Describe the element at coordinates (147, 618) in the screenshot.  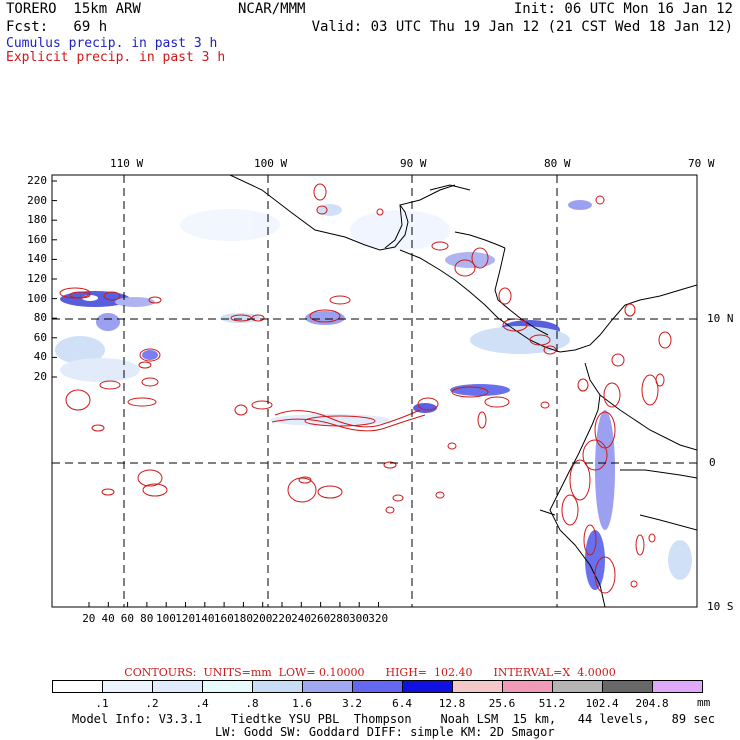
I see `x-tick-label: 80` at that location.